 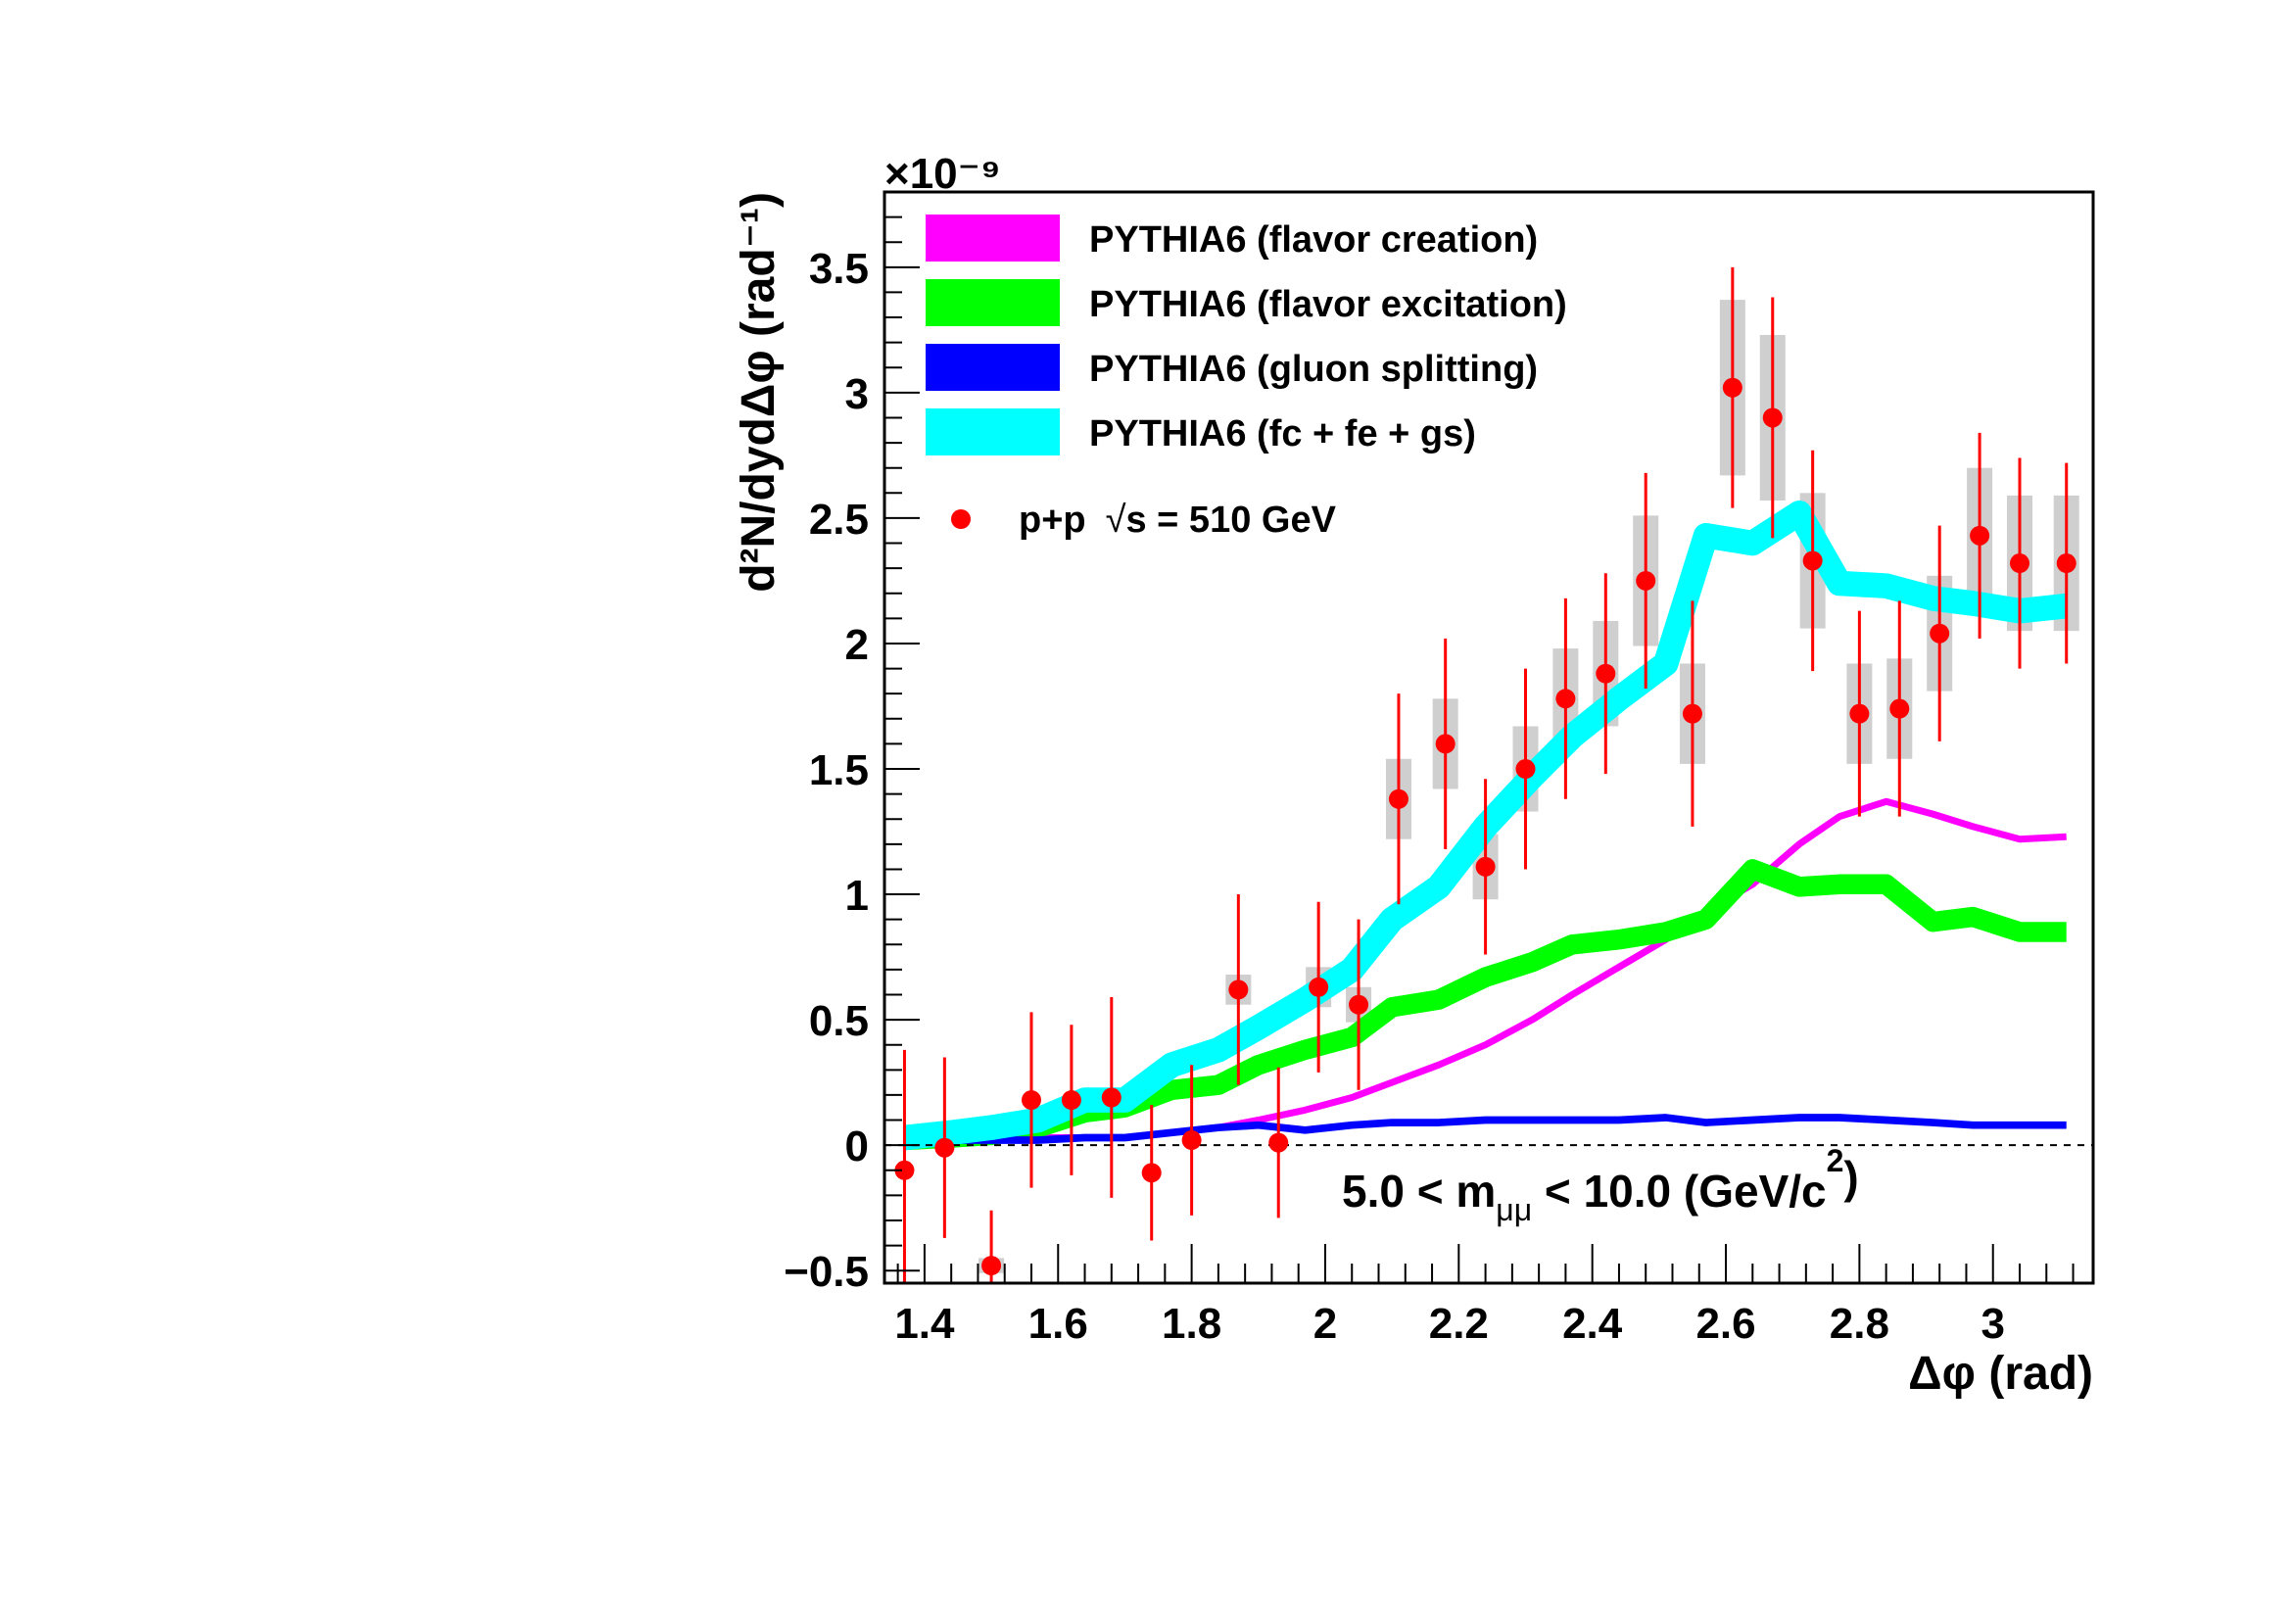 I want to click on x-tick-label: 2.4, so click(x=1592, y=1324).